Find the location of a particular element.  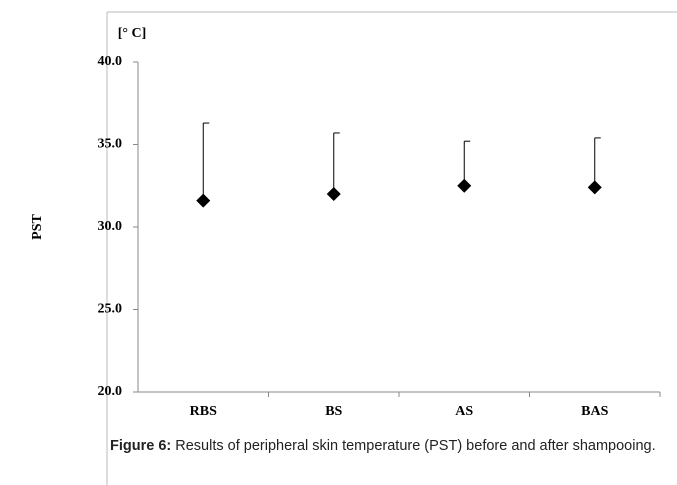

x-tick-label: BS is located at coordinates (333, 411).